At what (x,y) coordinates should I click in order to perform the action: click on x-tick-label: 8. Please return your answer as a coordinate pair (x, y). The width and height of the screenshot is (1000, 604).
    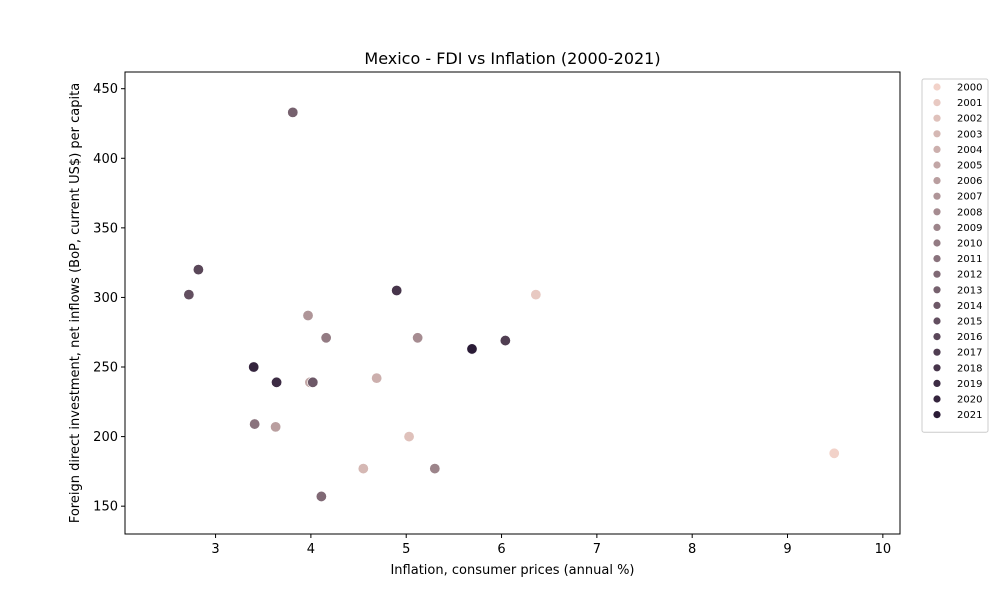
    Looking at the image, I should click on (692, 549).